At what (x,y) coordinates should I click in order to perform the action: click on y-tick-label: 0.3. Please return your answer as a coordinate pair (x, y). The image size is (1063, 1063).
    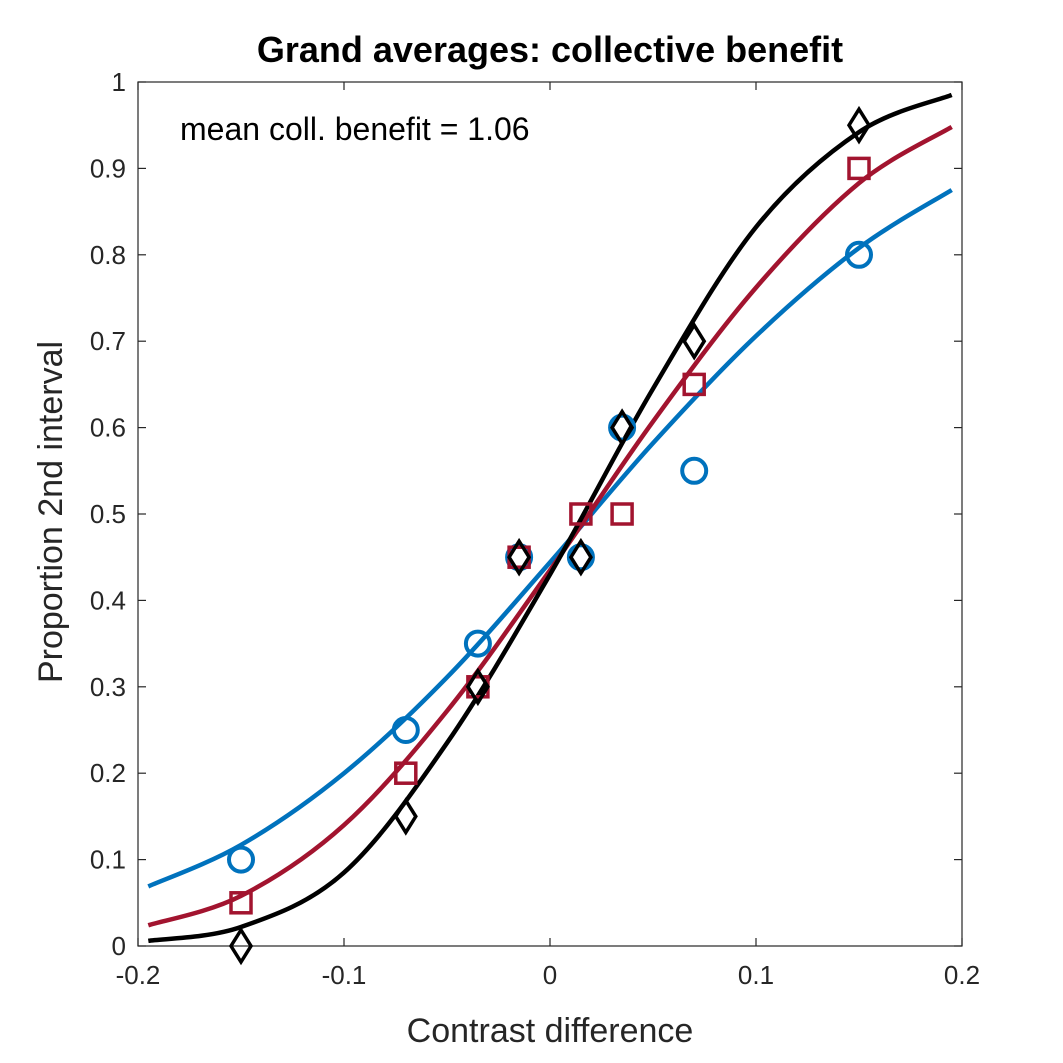
    Looking at the image, I should click on (108, 687).